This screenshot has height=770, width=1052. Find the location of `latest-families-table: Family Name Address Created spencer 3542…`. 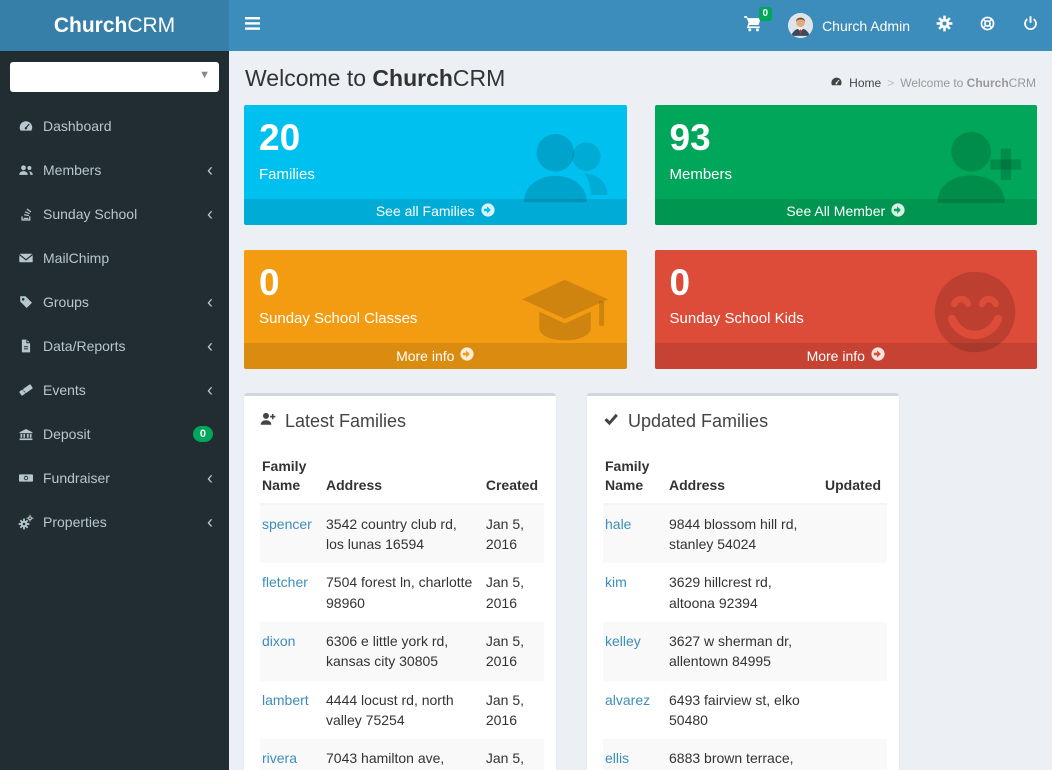

latest-families-table: Family Name Address Created spencer 3542… is located at coordinates (402, 609).